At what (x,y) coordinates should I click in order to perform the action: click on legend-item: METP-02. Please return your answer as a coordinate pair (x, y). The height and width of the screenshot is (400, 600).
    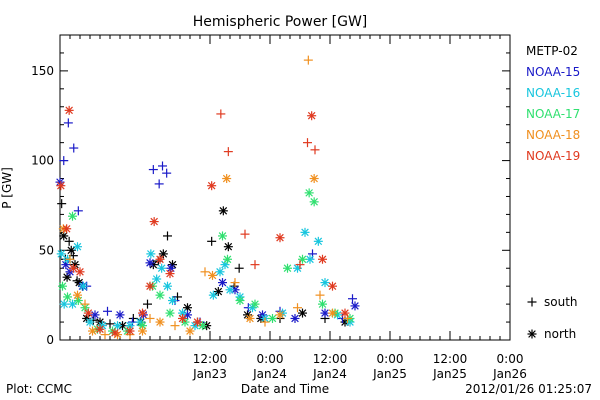
    Looking at the image, I should click on (552, 51).